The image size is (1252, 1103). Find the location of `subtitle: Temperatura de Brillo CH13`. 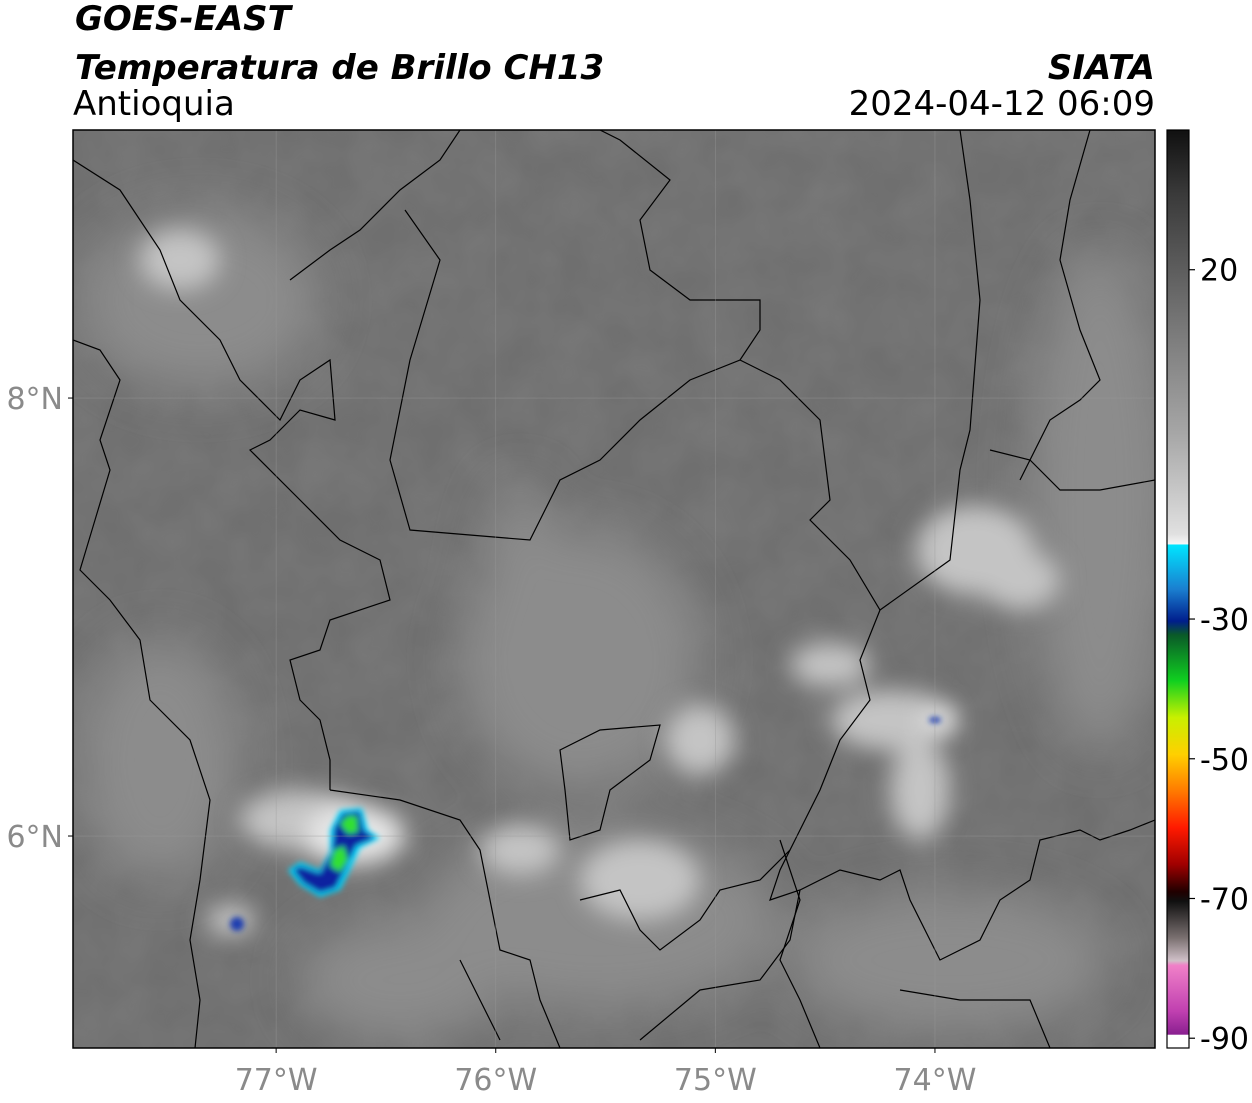

subtitle: Temperatura de Brillo CH13 is located at coordinates (339, 68).